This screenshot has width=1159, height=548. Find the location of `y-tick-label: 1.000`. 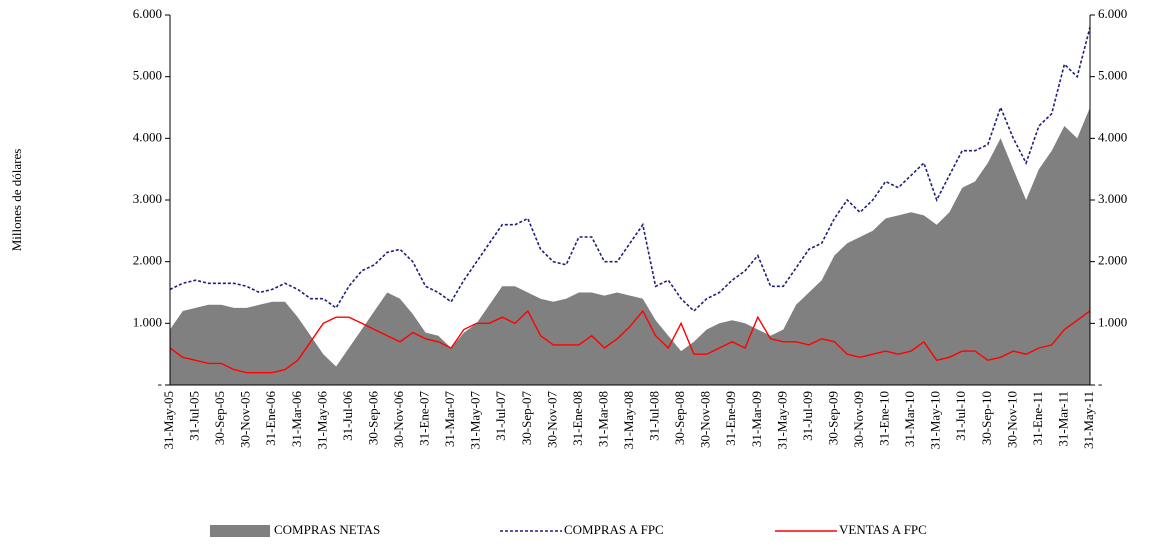

y-tick-label: 1.000 is located at coordinates (147, 321).